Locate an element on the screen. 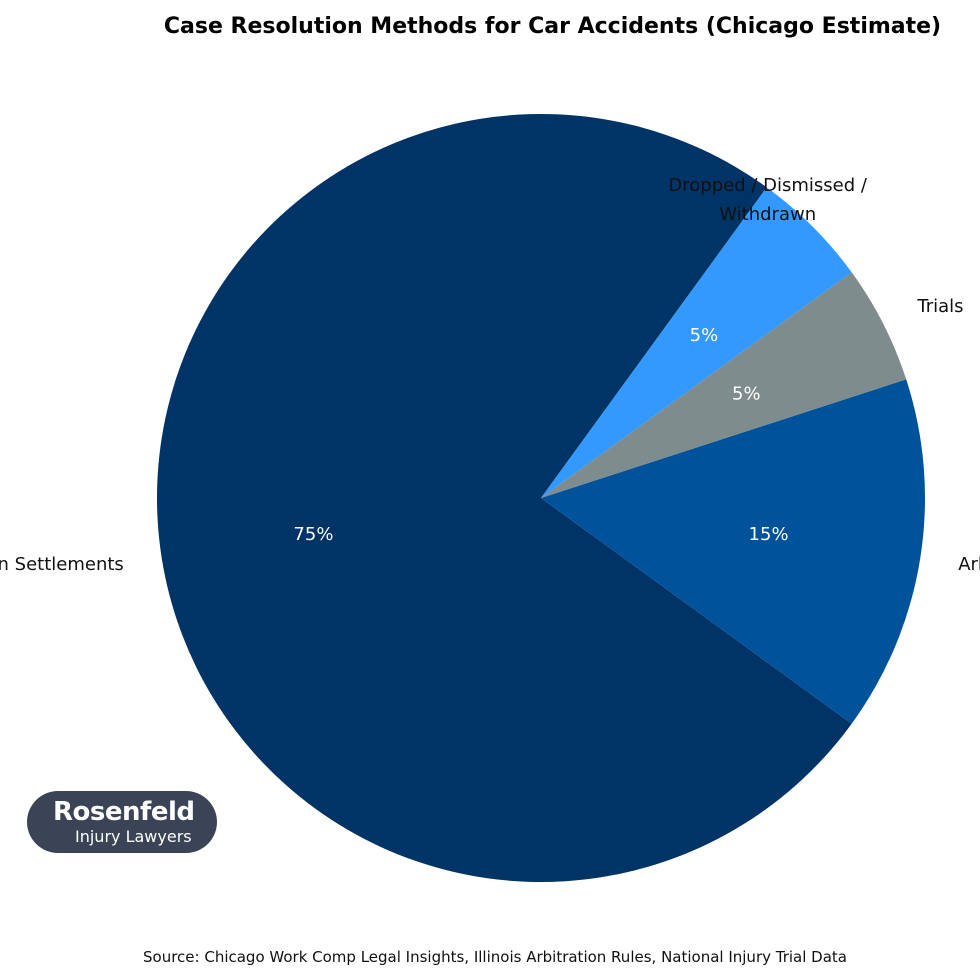 This screenshot has width=980, height=980. pie-value-label: 75% is located at coordinates (313, 534).